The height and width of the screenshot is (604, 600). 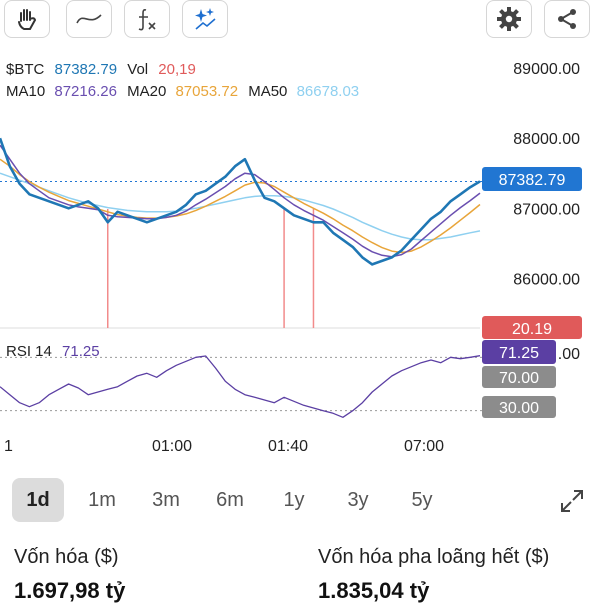 What do you see at coordinates (172, 446) in the screenshot?
I see `x-tick-label: 01:00` at bounding box center [172, 446].